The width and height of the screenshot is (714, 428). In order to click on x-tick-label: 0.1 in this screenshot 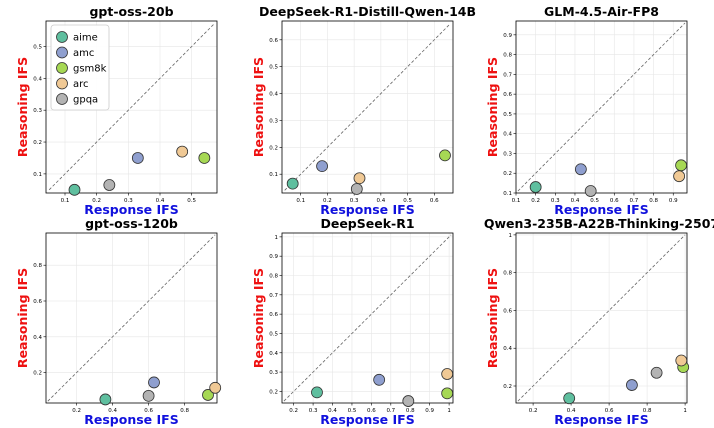, I will do `click(516, 201)`.